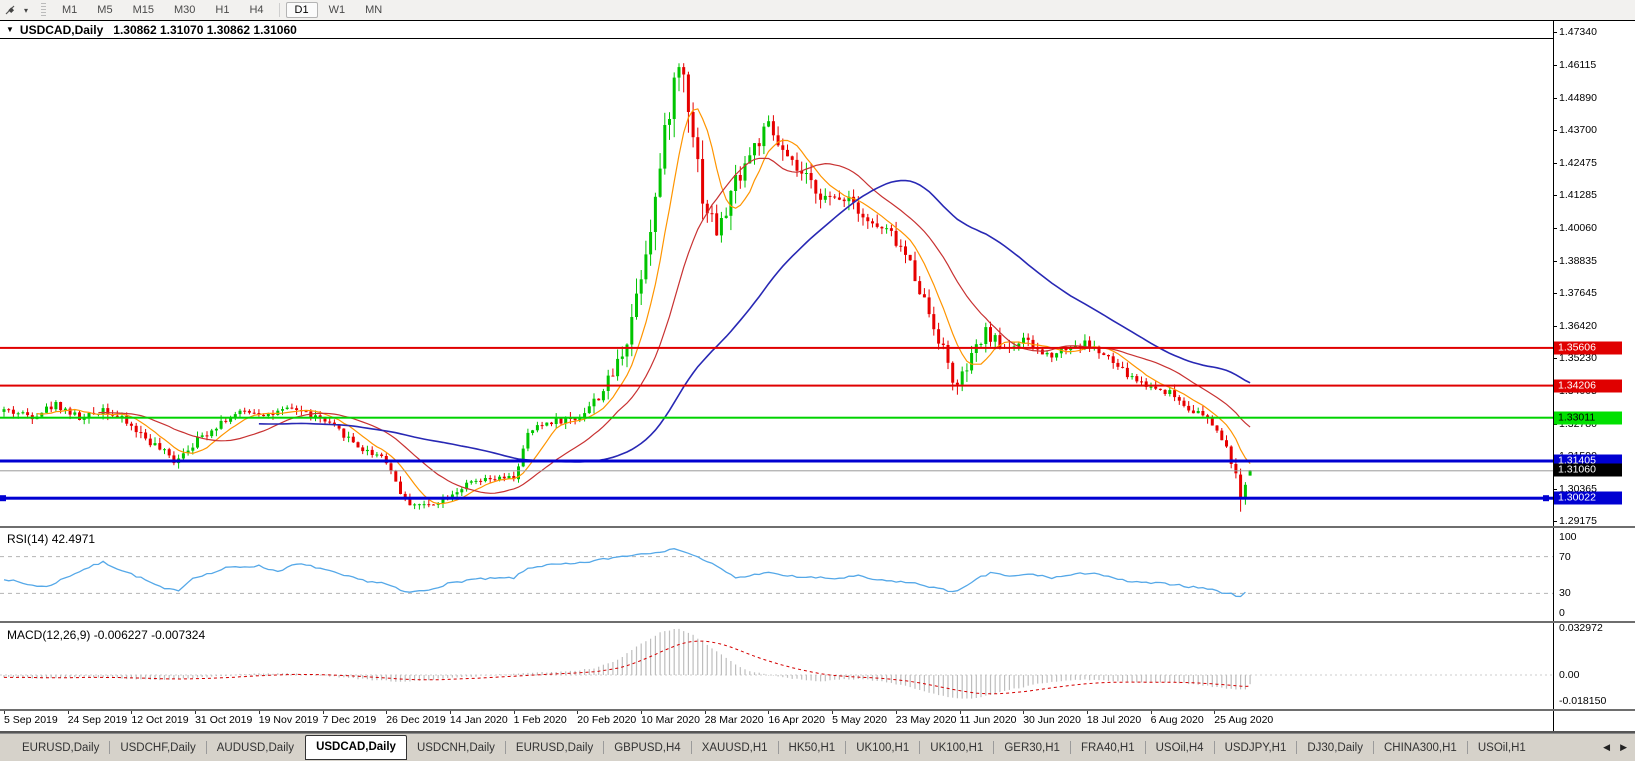 This screenshot has height=761, width=1635. I want to click on tab-usoil-h1: USOil,H1, so click(1501, 747).